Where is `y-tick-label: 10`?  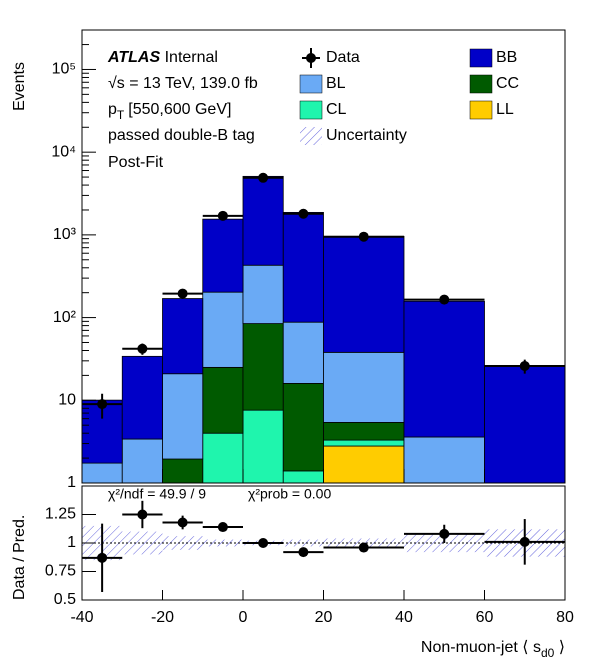 y-tick-label: 10 is located at coordinates (67, 400).